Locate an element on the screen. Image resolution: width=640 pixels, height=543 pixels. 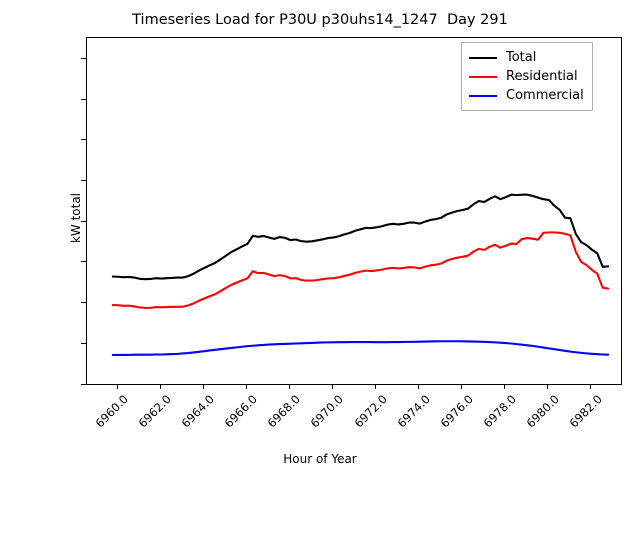
x-tick-label: 6976.0 is located at coordinates (456, 411).